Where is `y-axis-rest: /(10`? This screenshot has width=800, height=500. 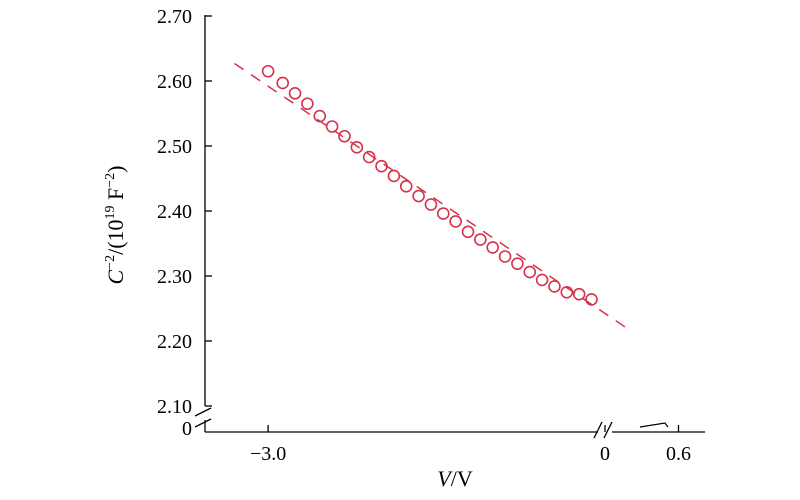
y-axis-rest: /(10 is located at coordinates (115, 236).